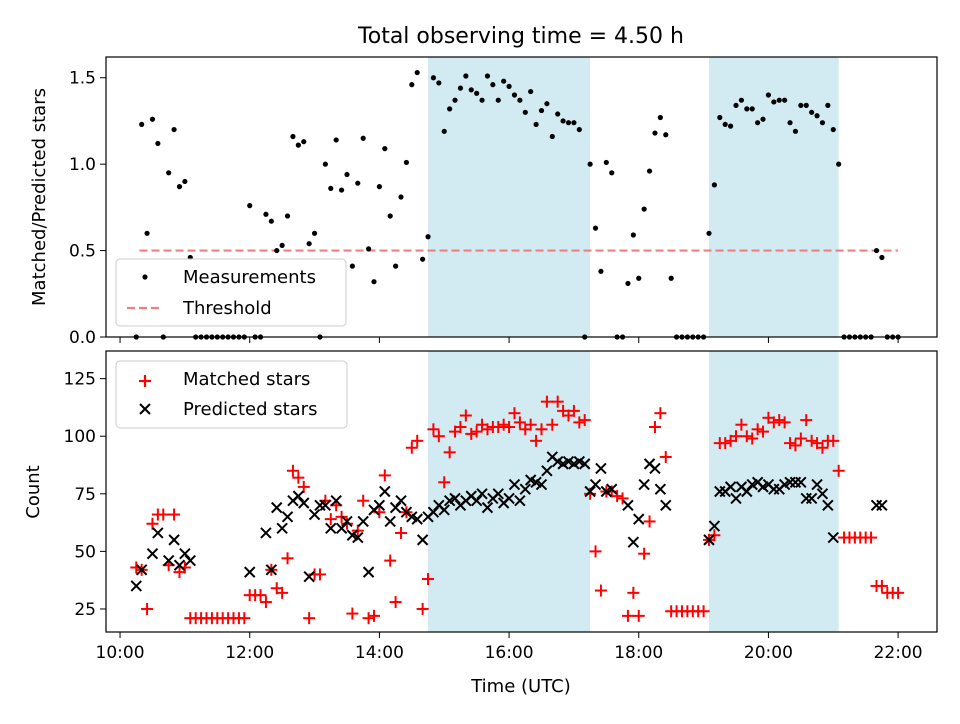  What do you see at coordinates (768, 653) in the screenshot?
I see `x-tick-label: 20:00` at bounding box center [768, 653].